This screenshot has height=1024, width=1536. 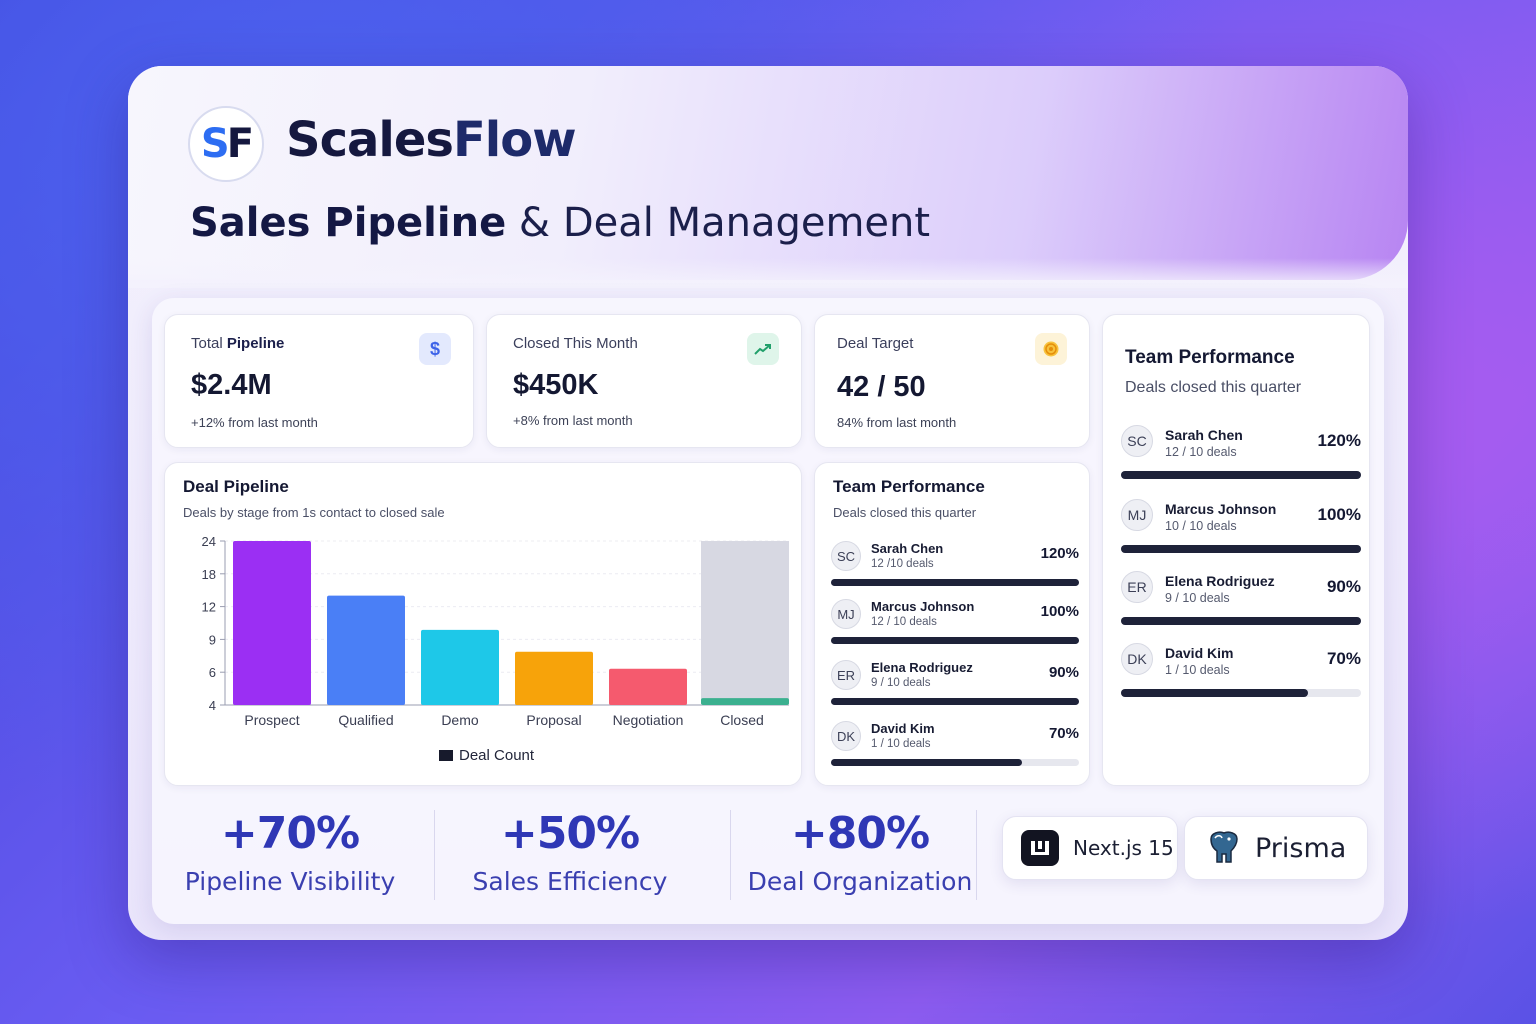 What do you see at coordinates (209, 607) in the screenshot?
I see `y-tick-label: 12` at bounding box center [209, 607].